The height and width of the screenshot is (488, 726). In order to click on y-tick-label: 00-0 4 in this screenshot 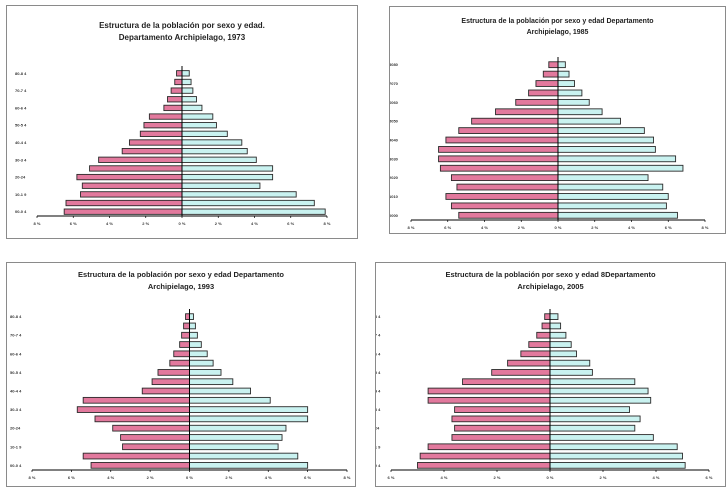, I will do `click(378, 465)`.